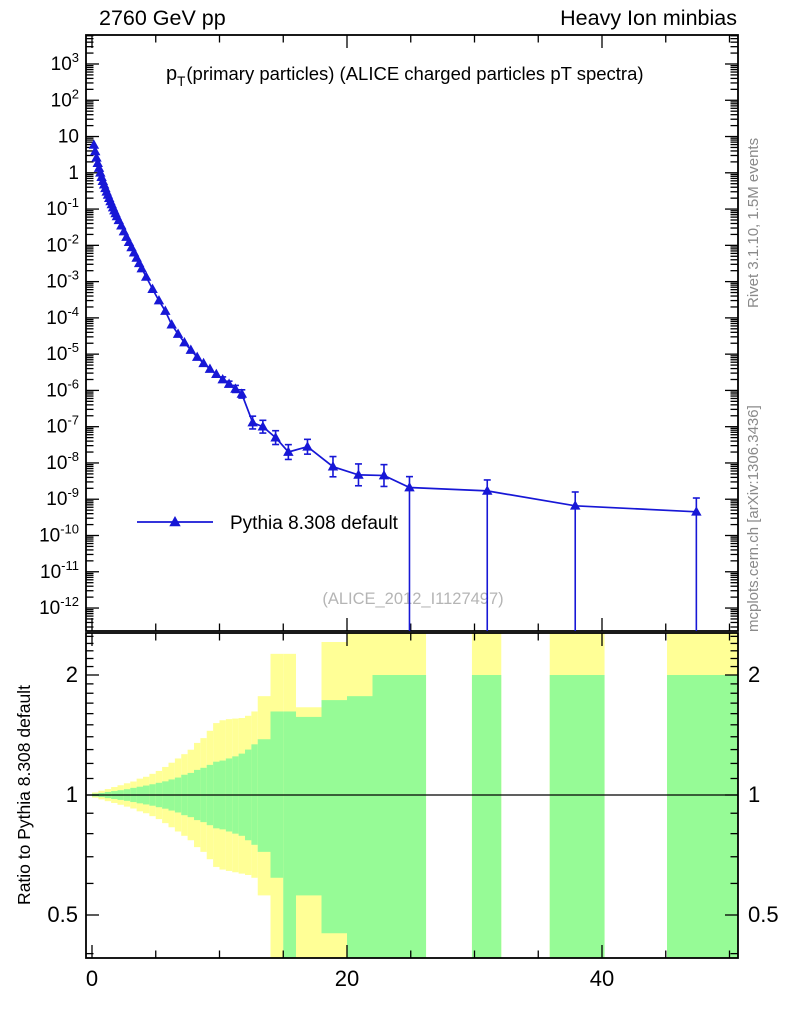  What do you see at coordinates (65, 62) in the screenshot?
I see `svg-text: 10³` at bounding box center [65, 62].